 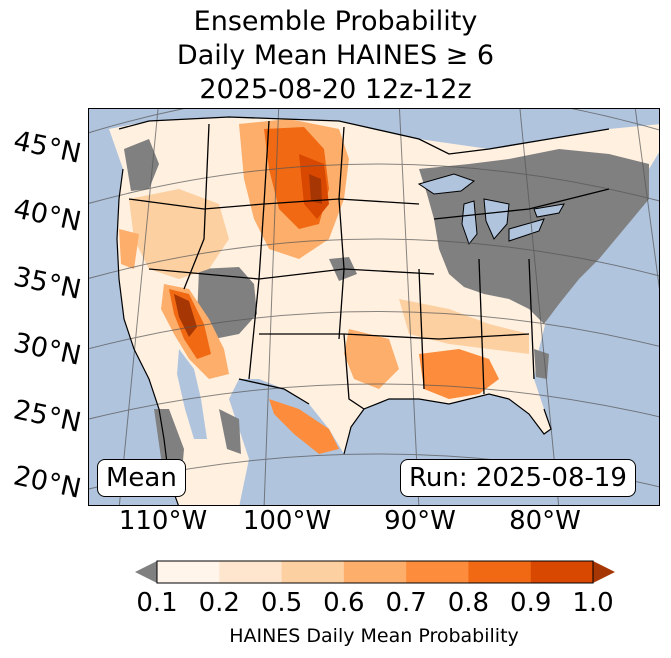 I want to click on lon-label-90w: 90°W, so click(x=420, y=521).